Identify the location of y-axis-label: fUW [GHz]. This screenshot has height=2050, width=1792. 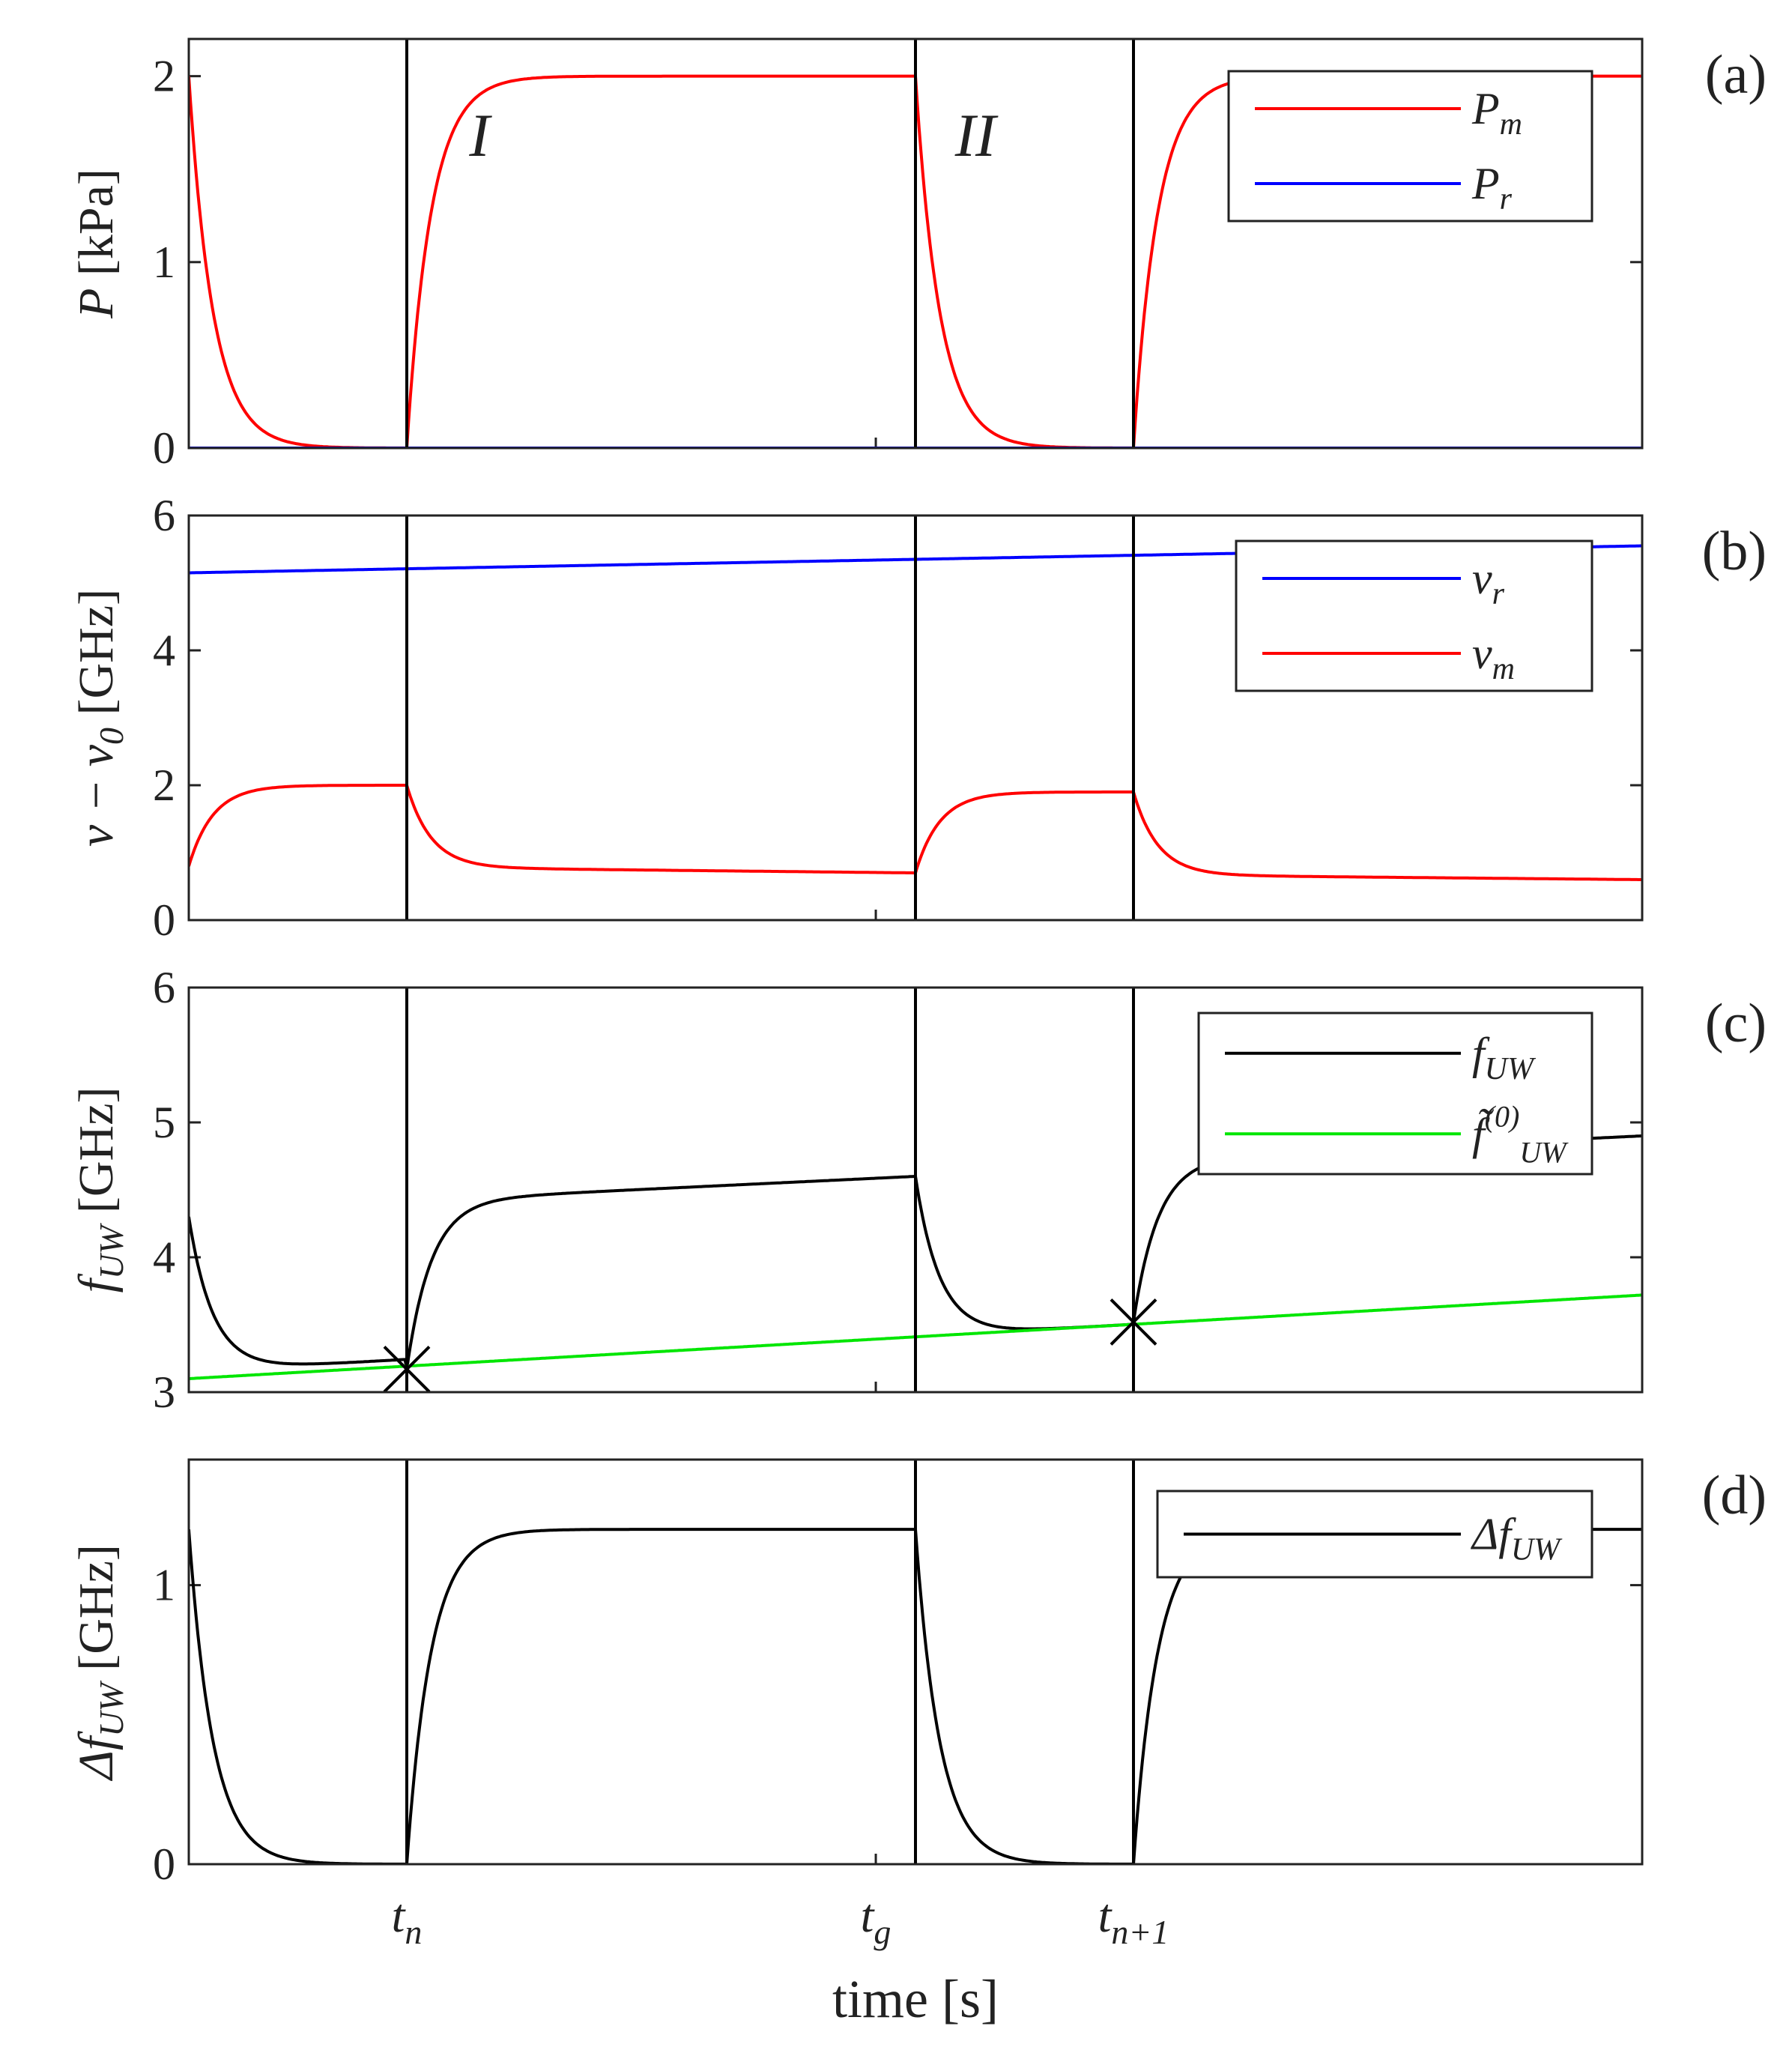
(99, 1190).